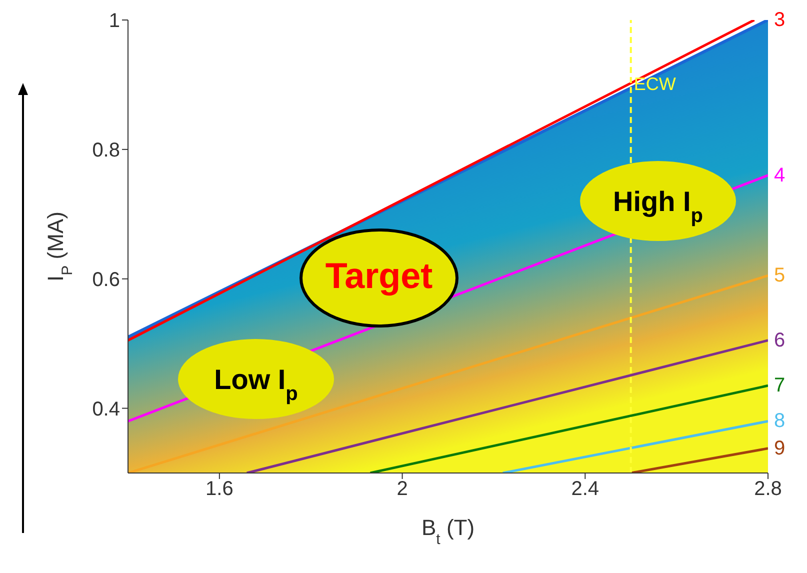  Describe the element at coordinates (220, 489) in the screenshot. I see `x-tick-label: 1.6` at that location.